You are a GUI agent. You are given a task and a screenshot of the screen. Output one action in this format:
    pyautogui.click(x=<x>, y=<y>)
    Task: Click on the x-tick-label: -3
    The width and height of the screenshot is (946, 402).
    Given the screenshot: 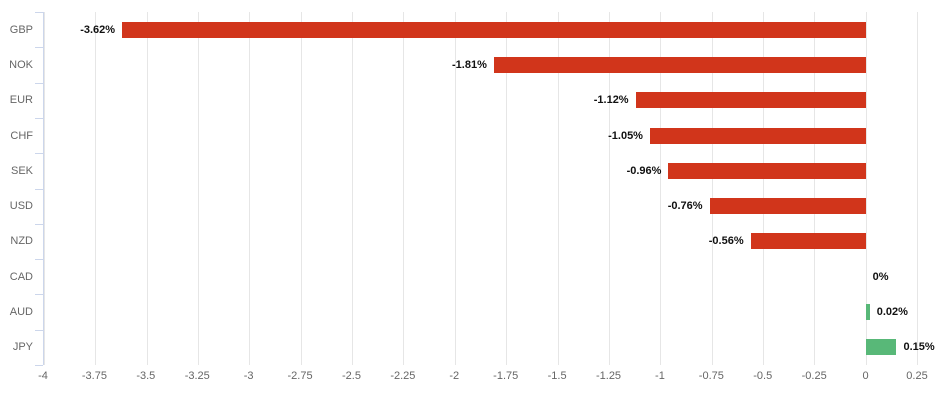 What is the action you would take?
    pyautogui.click(x=248, y=376)
    